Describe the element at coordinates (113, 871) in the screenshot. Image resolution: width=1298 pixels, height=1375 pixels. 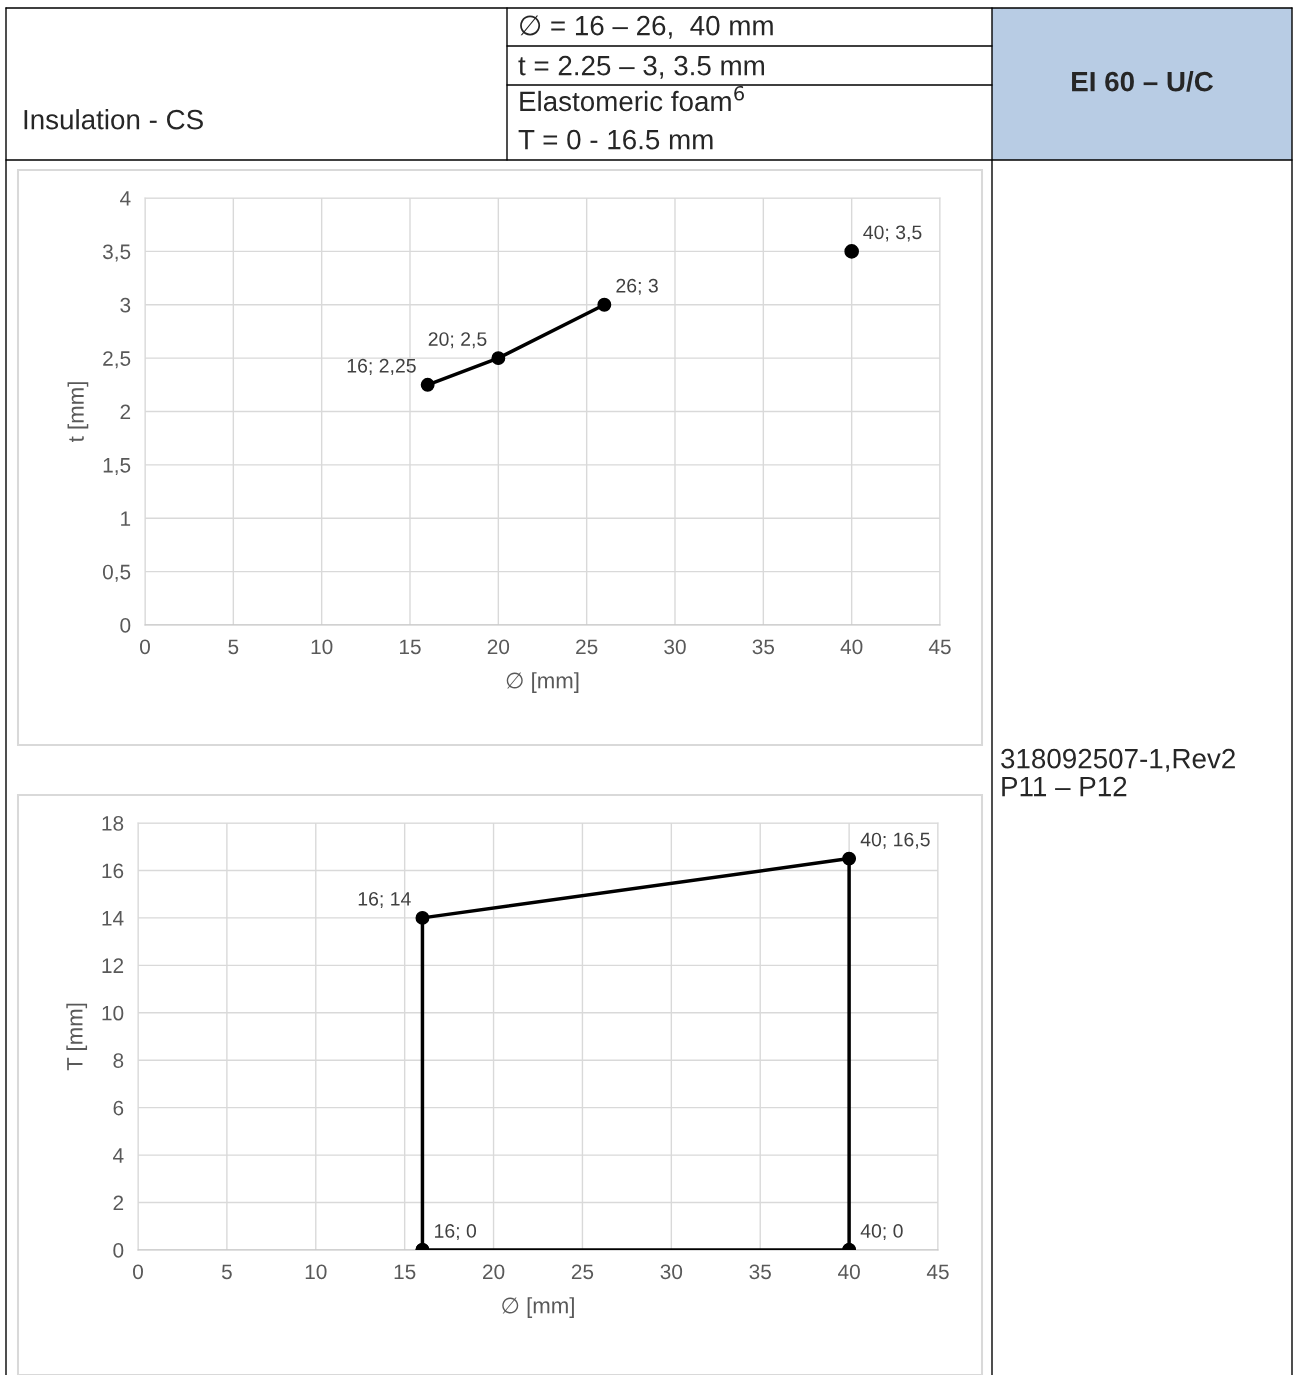
I see `y-tick-label: 16` at that location.